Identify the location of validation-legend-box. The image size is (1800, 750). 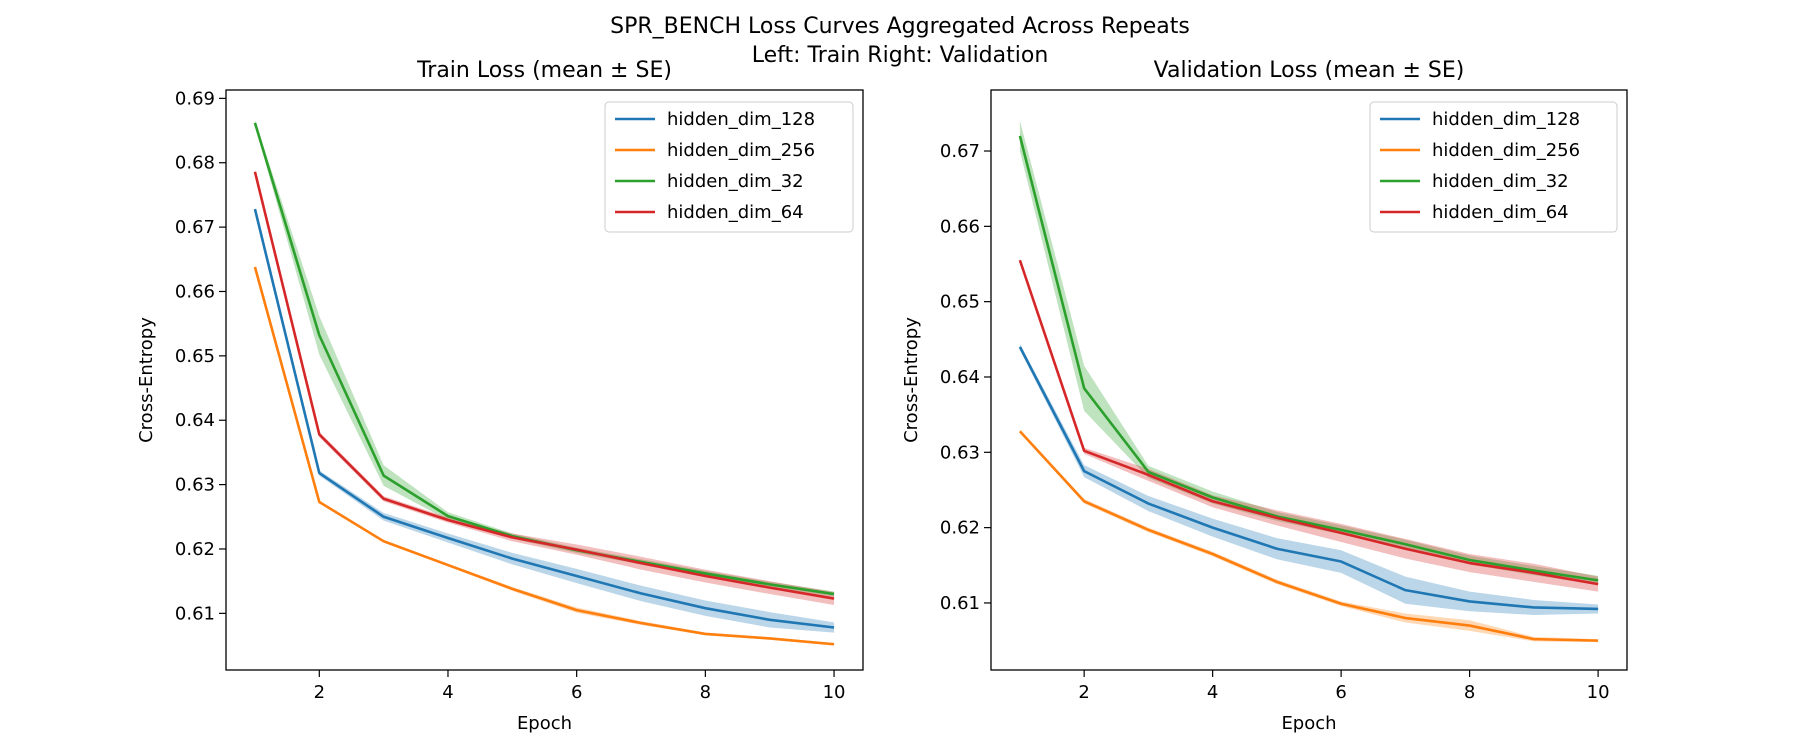
(1493, 167).